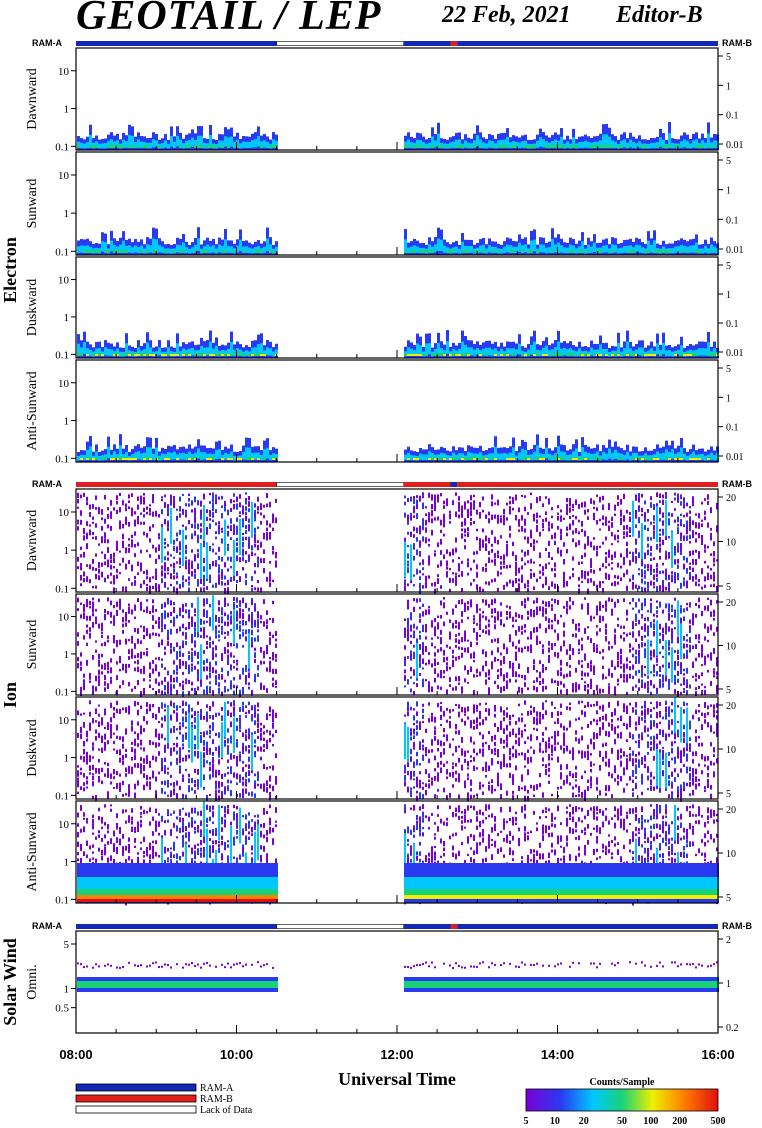  Describe the element at coordinates (340, 484) in the screenshot. I see `ram-bar-gap` at that location.